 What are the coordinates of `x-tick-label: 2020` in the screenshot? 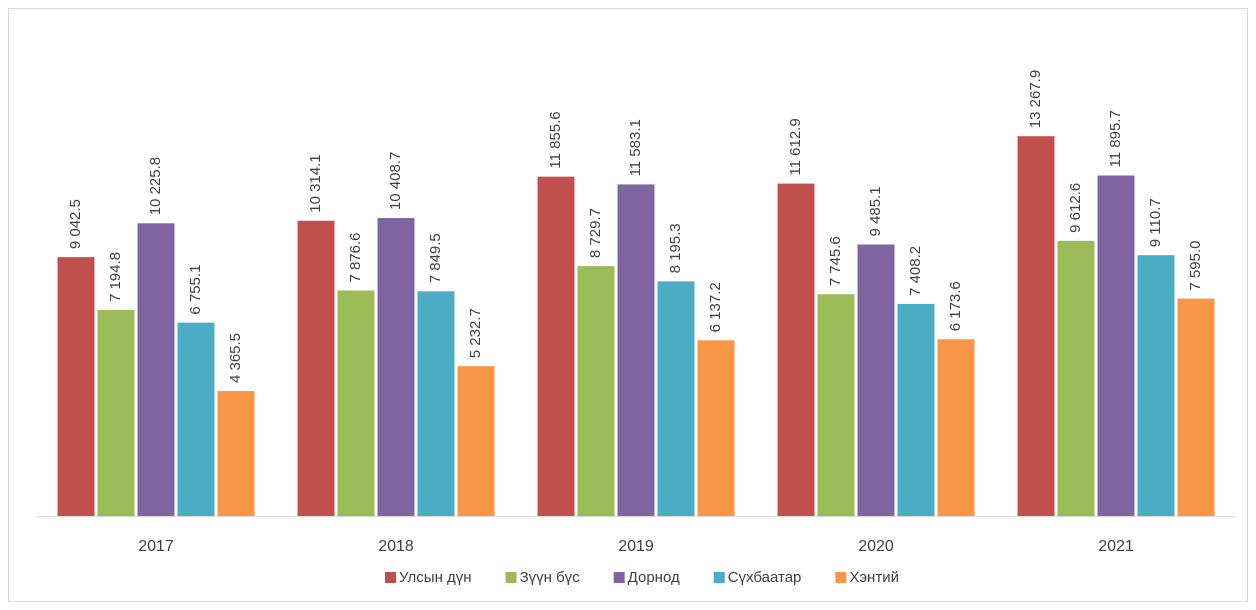 It's located at (876, 546).